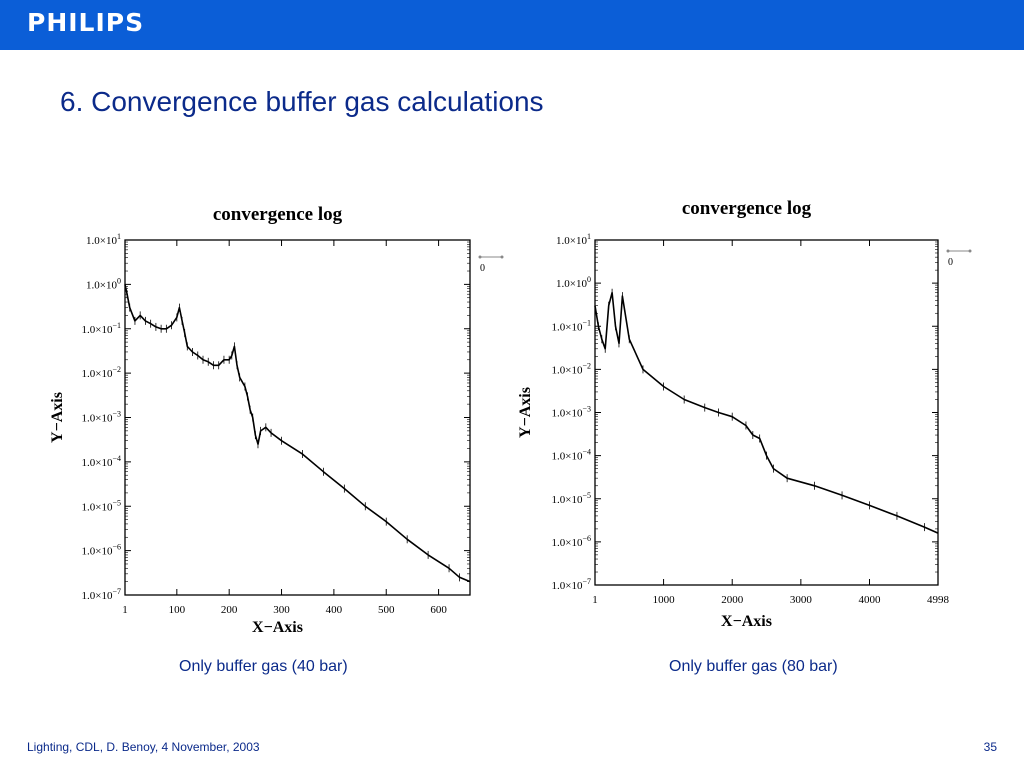 The height and width of the screenshot is (768, 1024). Describe the element at coordinates (753, 666) in the screenshot. I see `caption-80bar: Only buffer gas (80 bar)` at that location.